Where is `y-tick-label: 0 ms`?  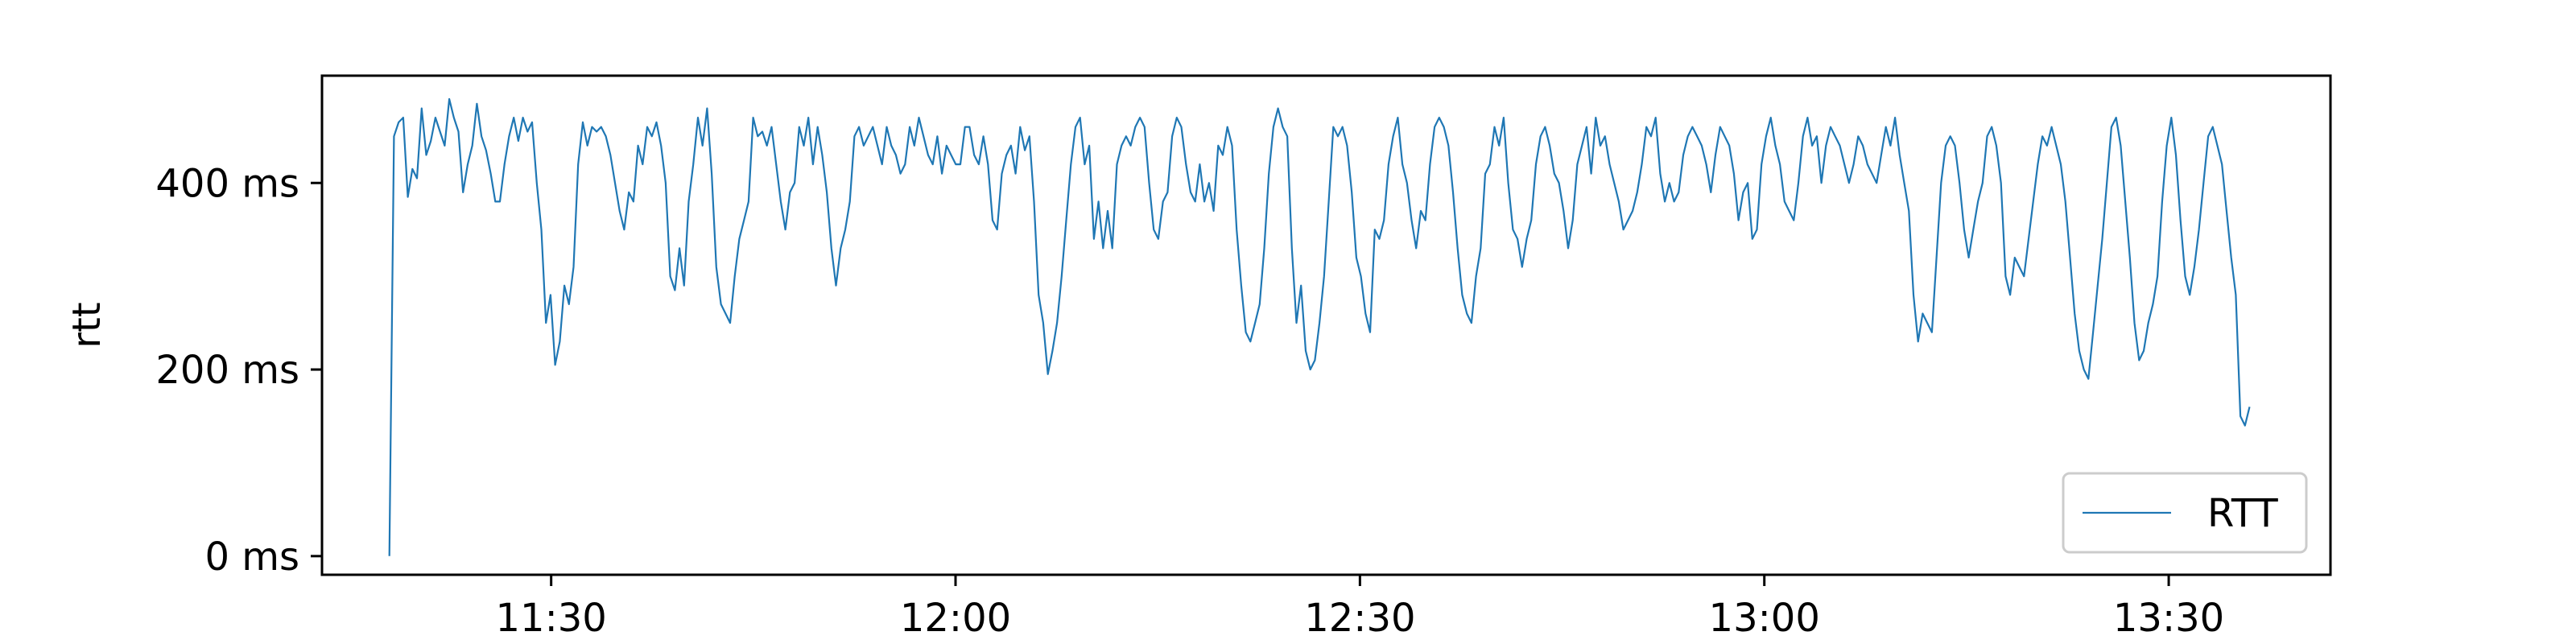
y-tick-label: 0 ms is located at coordinates (252, 557).